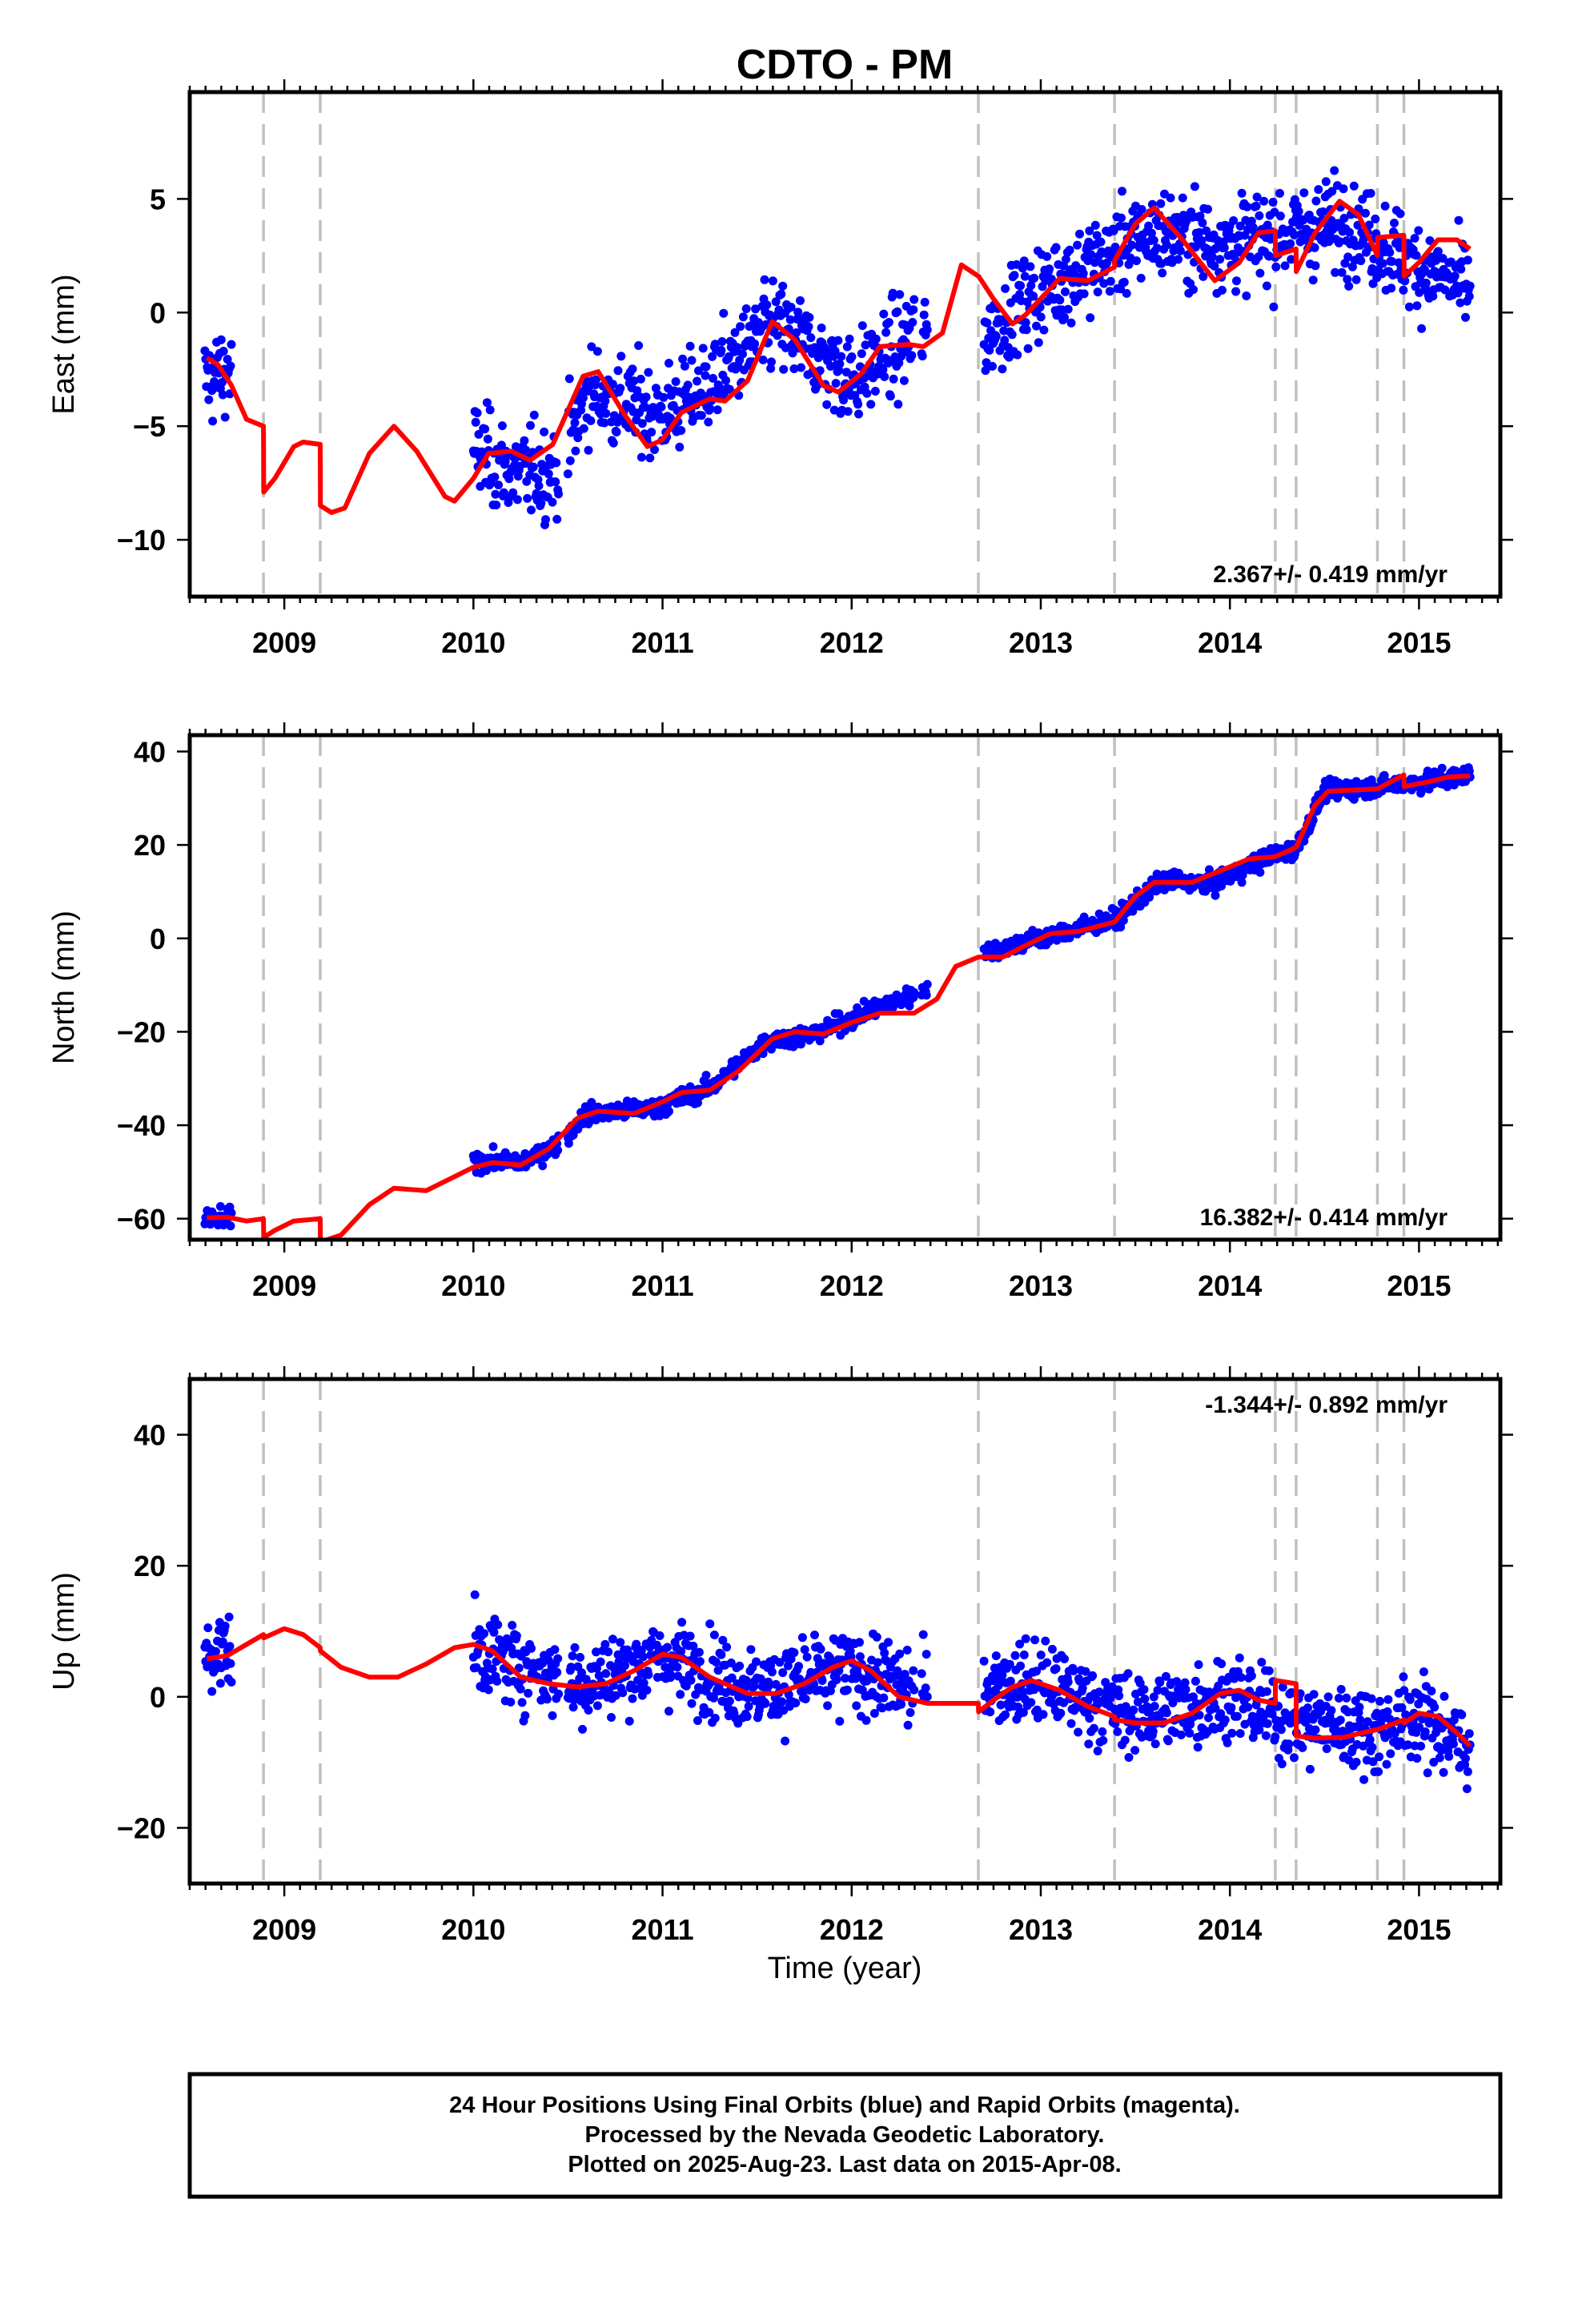 This screenshot has height=2324, width=1582. What do you see at coordinates (846, 65) in the screenshot?
I see `chart-title: CDTO - PM` at bounding box center [846, 65].